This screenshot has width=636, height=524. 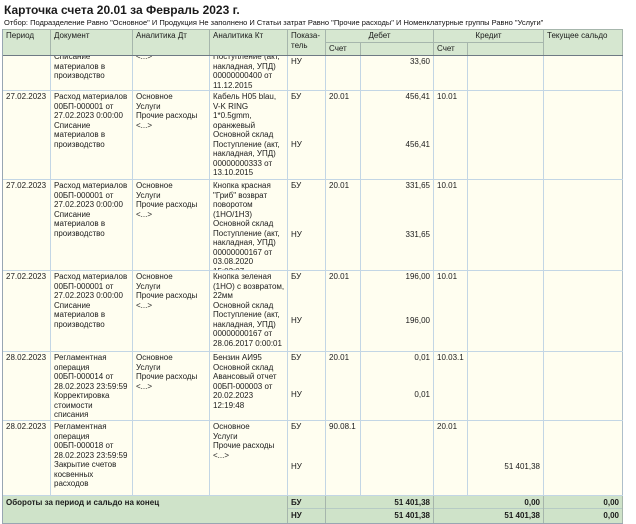 What do you see at coordinates (397, 386) in the screenshot?
I see `cell-debit-amount: 0,01 0,01` at bounding box center [397, 386].